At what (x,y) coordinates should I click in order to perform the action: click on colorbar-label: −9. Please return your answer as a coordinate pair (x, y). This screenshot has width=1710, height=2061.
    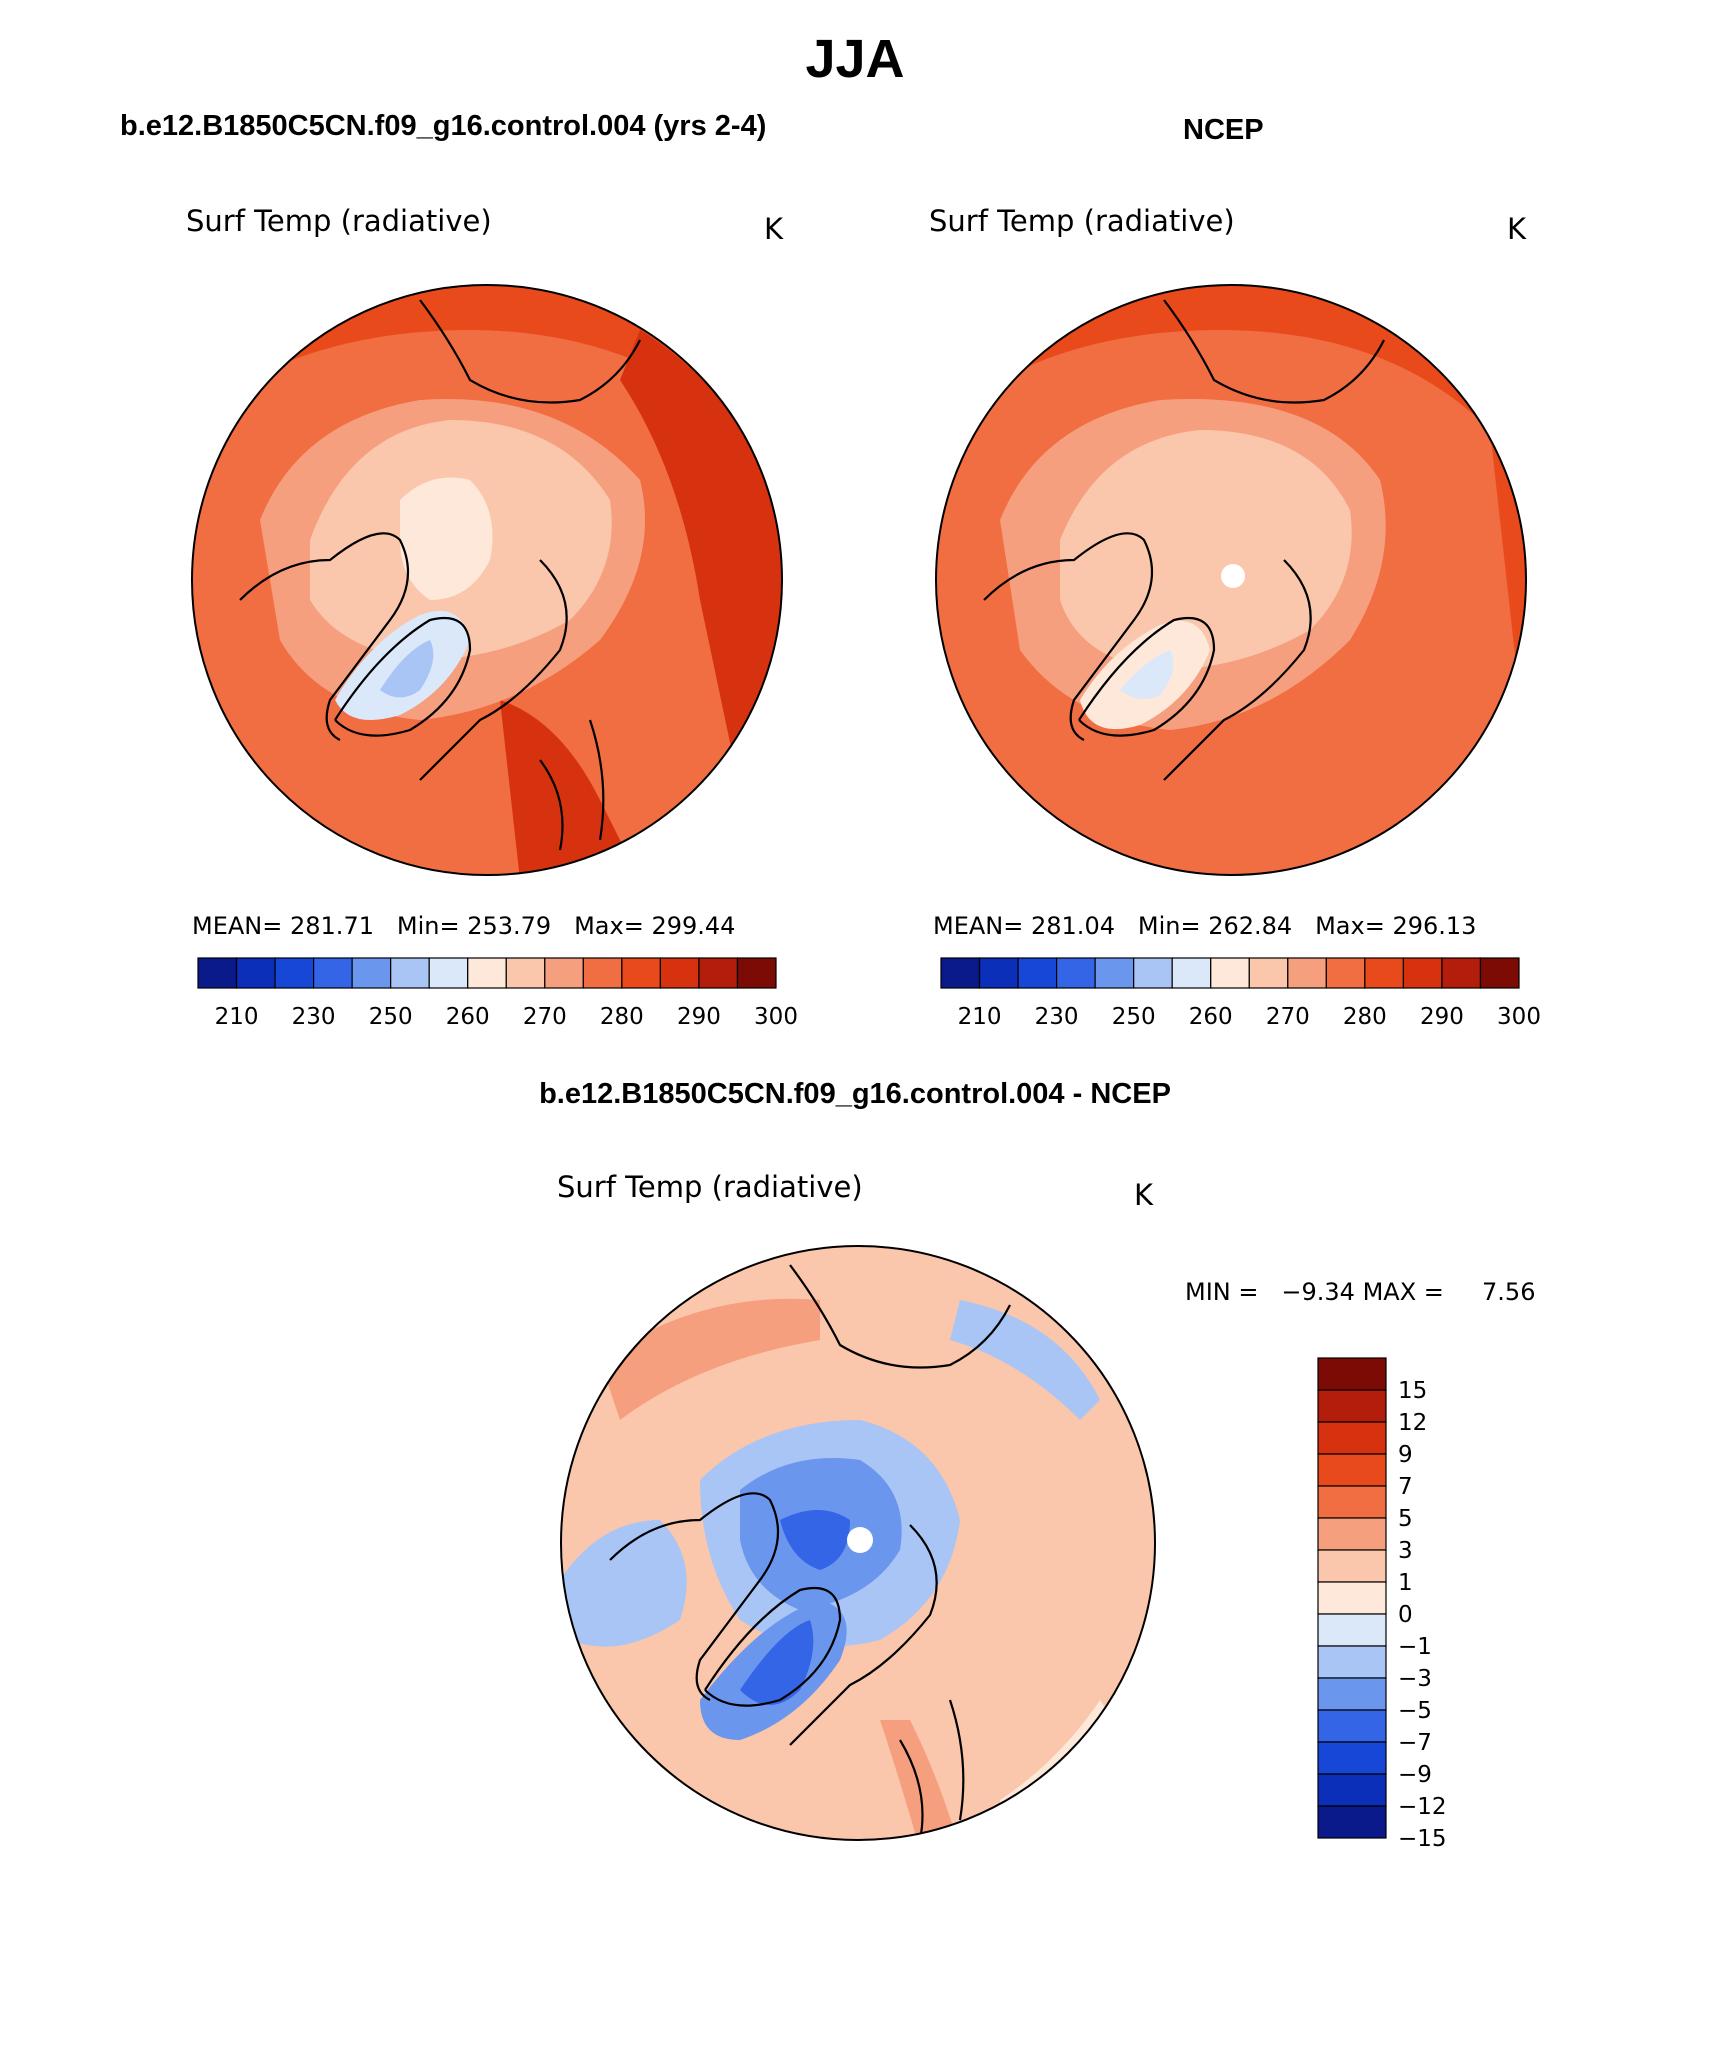
    Looking at the image, I should click on (1415, 1775).